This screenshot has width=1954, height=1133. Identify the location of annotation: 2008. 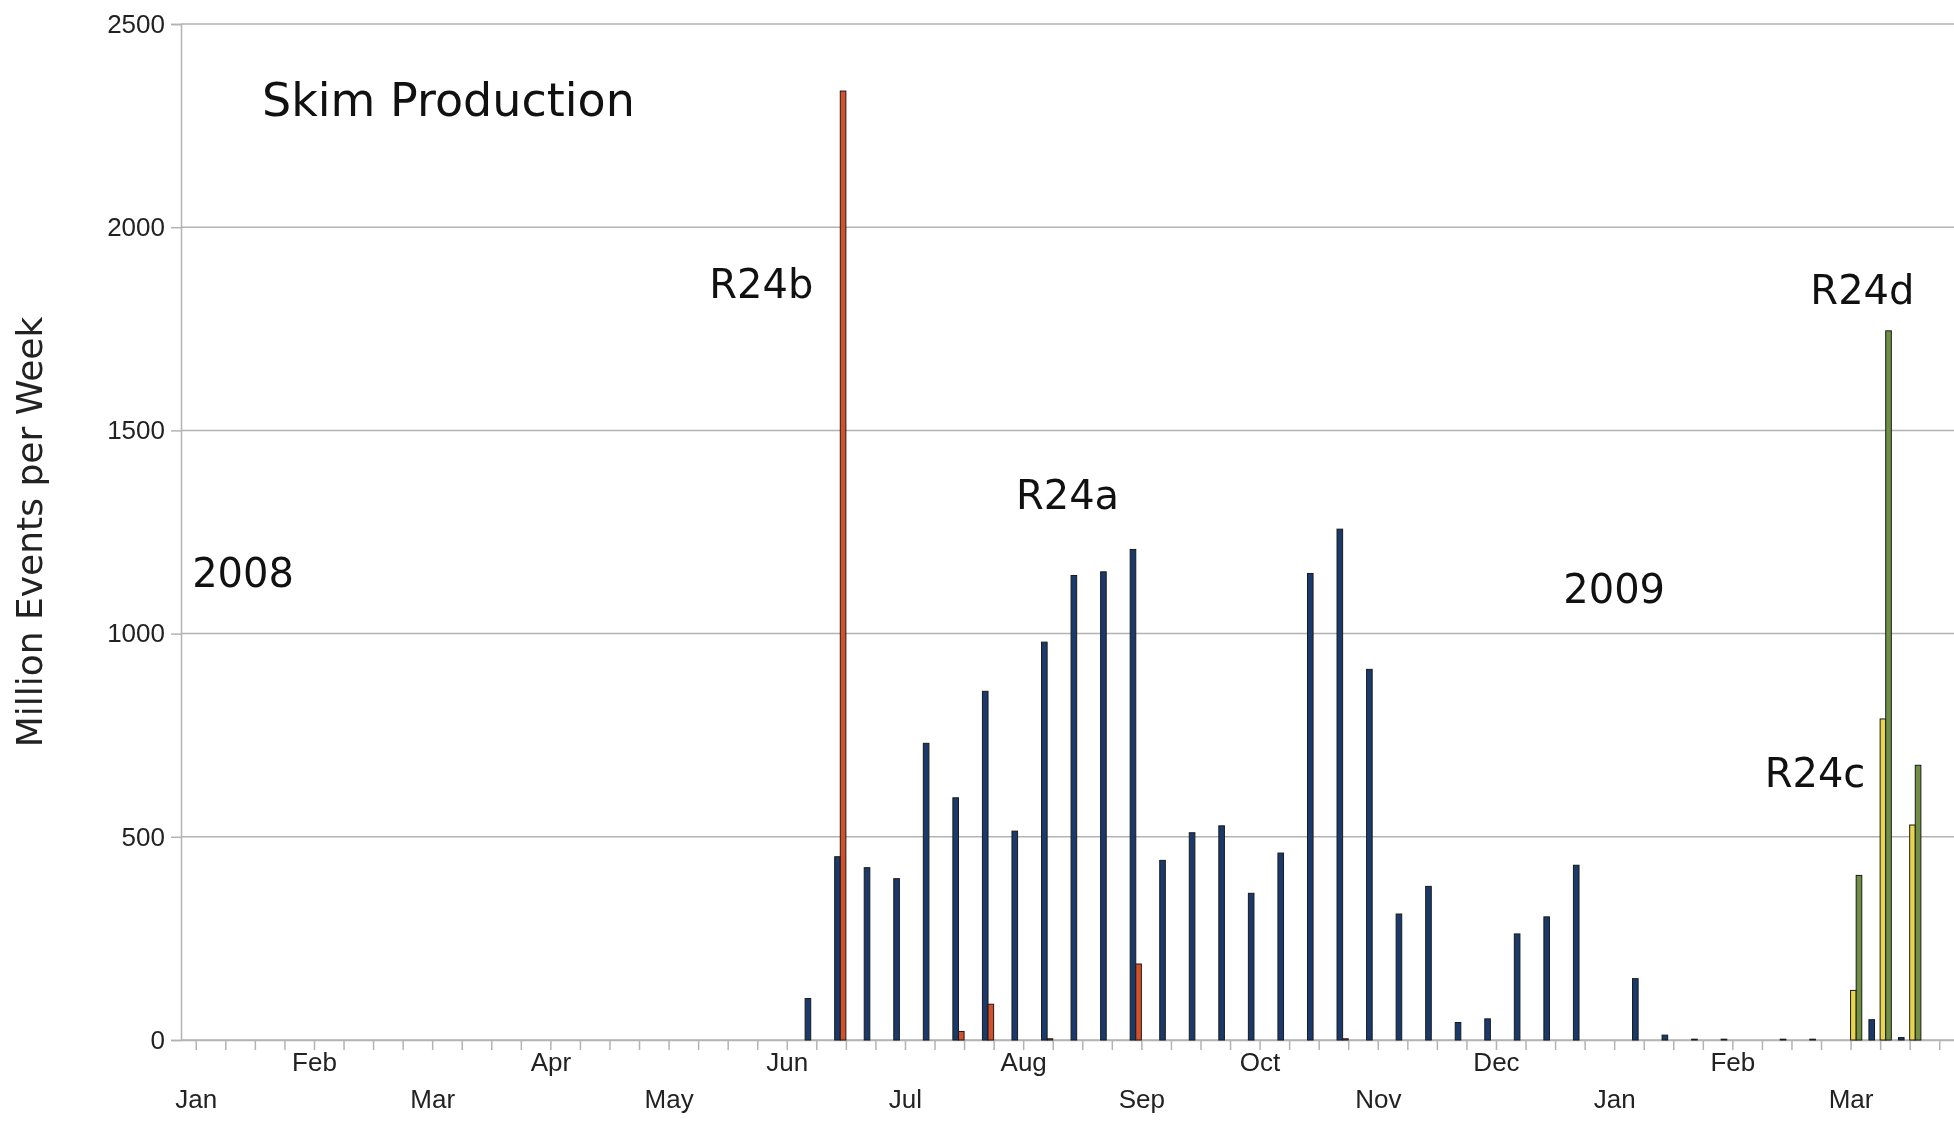
(243, 572).